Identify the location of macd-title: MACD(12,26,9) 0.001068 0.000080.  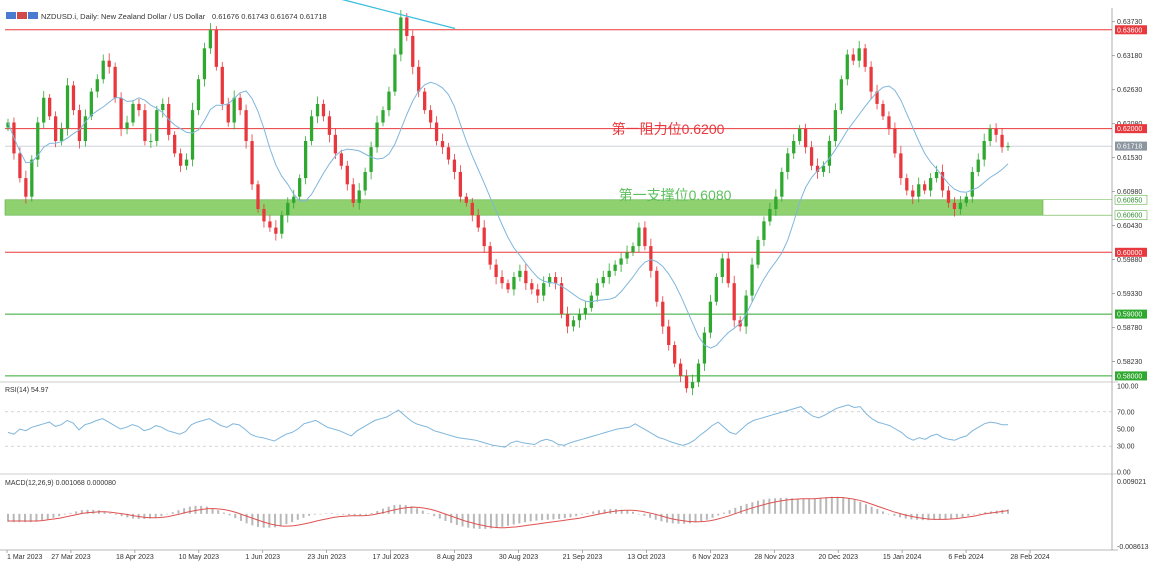
(60, 483).